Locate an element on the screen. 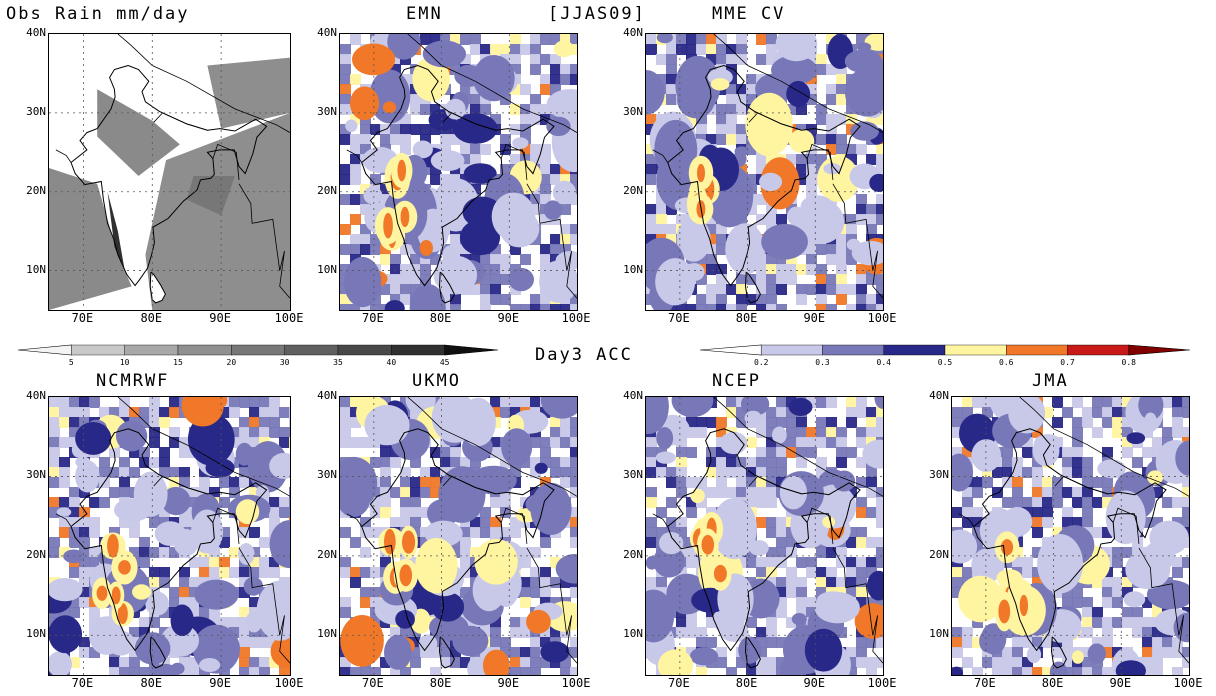  lat-label-mme: 40N is located at coordinates (633, 32).